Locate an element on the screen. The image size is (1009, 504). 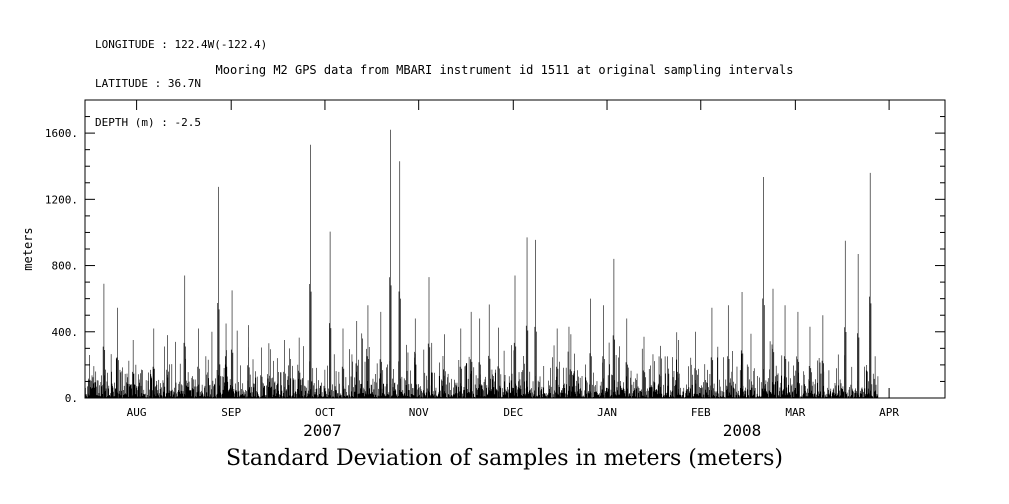
x-tick-label: FEB is located at coordinates (701, 412).